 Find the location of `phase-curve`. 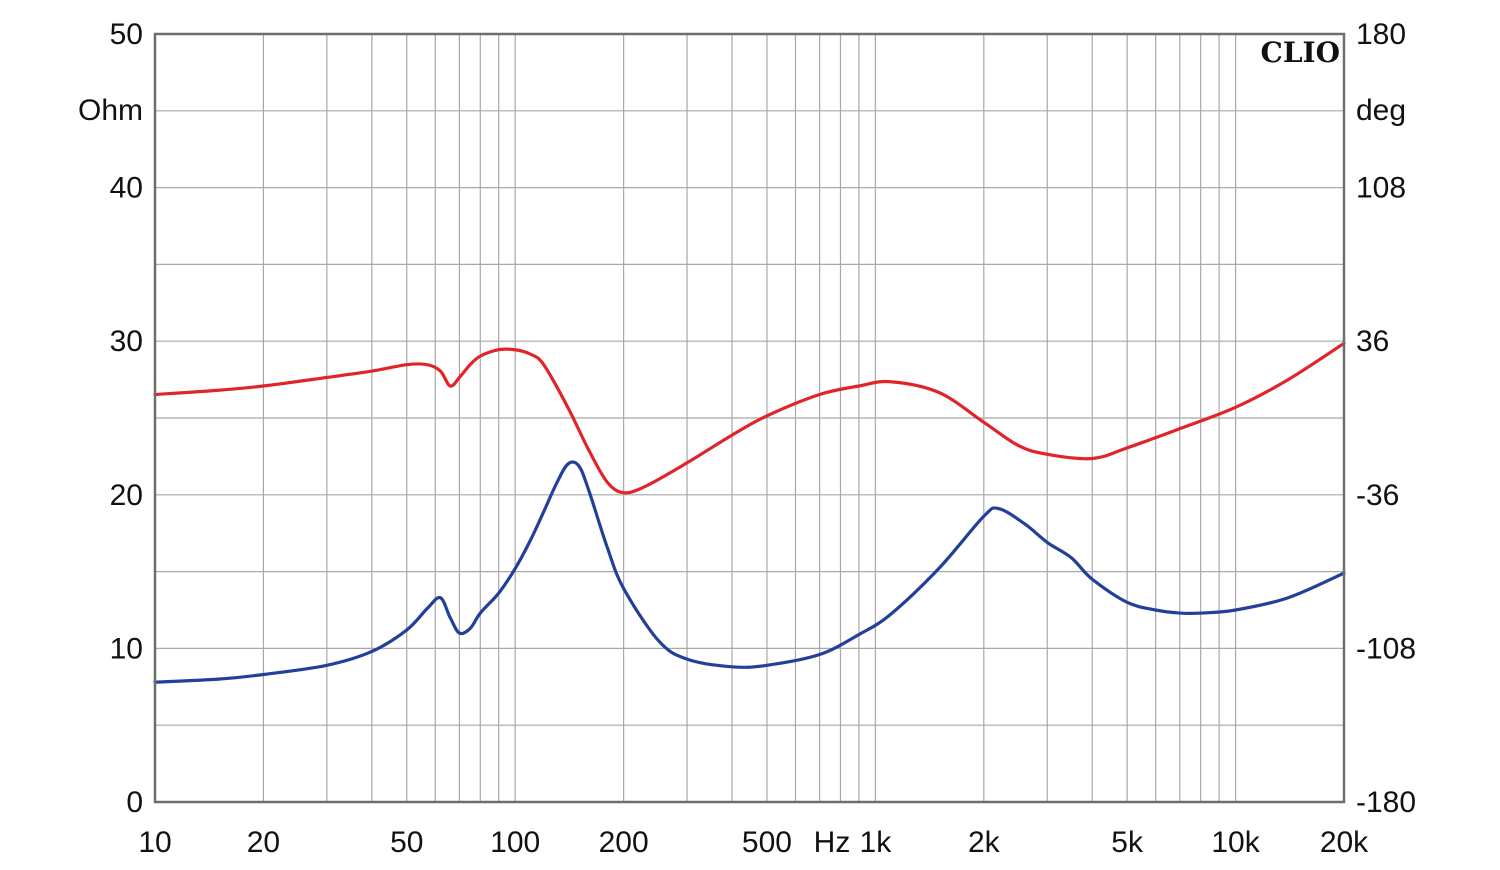

phase-curve is located at coordinates (749, 418).